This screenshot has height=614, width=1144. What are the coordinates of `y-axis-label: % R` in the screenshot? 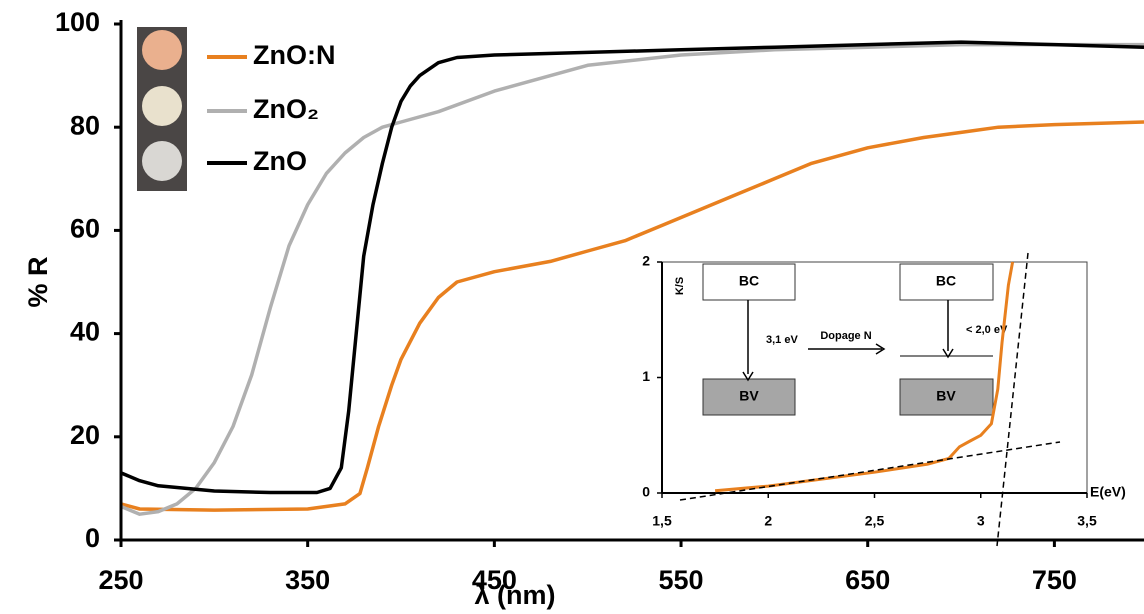 It's located at (38, 281).